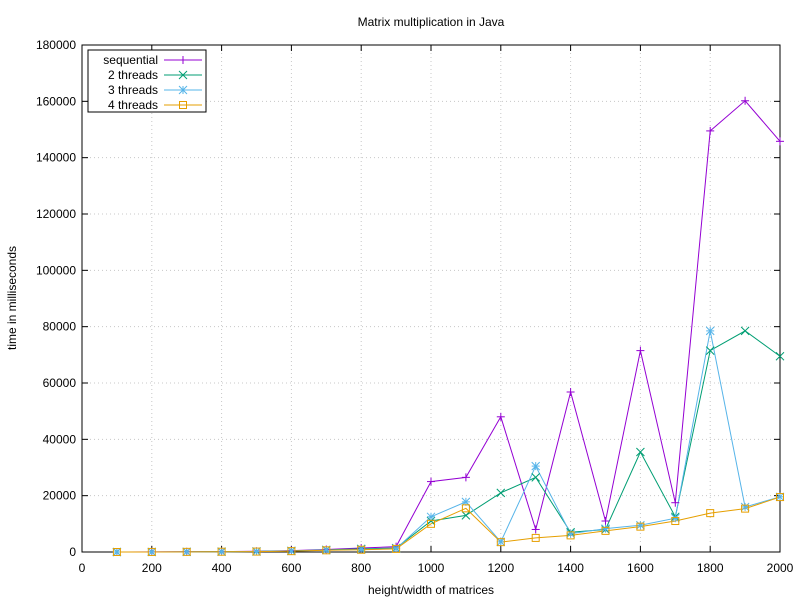 The width and height of the screenshot is (800, 600). Describe the element at coordinates (72, 552) in the screenshot. I see `y-tick-label: 0` at that location.